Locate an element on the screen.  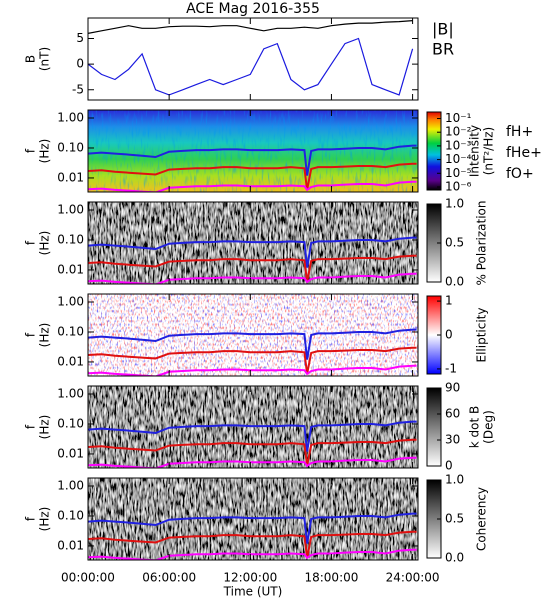
x-tick-label: 12:00:00 is located at coordinates (250, 578).